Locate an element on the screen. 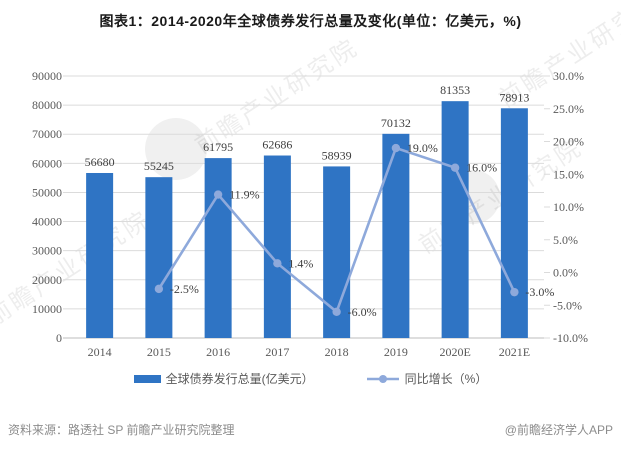 The width and height of the screenshot is (621, 453). line-value-label: -2.5% is located at coordinates (184, 289).